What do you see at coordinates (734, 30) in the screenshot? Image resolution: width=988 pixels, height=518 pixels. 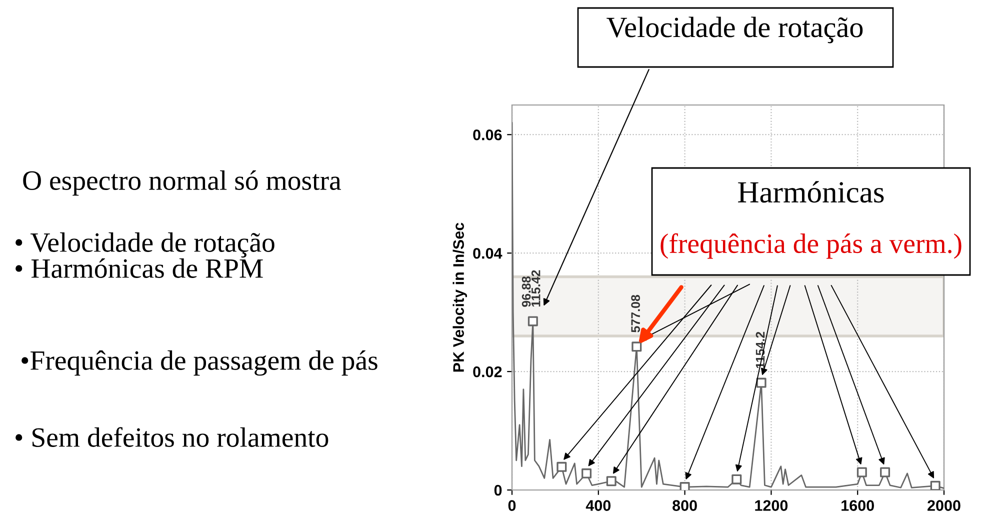 I see `text: Velocidade de rotação` at bounding box center [734, 30].